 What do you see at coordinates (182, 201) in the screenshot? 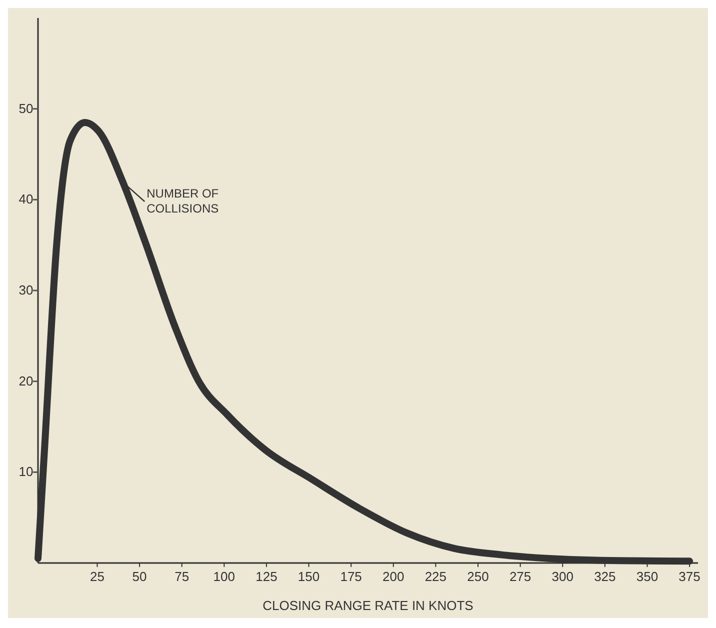
I see `legend-label: NUMBER OF COLLISIONS` at bounding box center [182, 201].